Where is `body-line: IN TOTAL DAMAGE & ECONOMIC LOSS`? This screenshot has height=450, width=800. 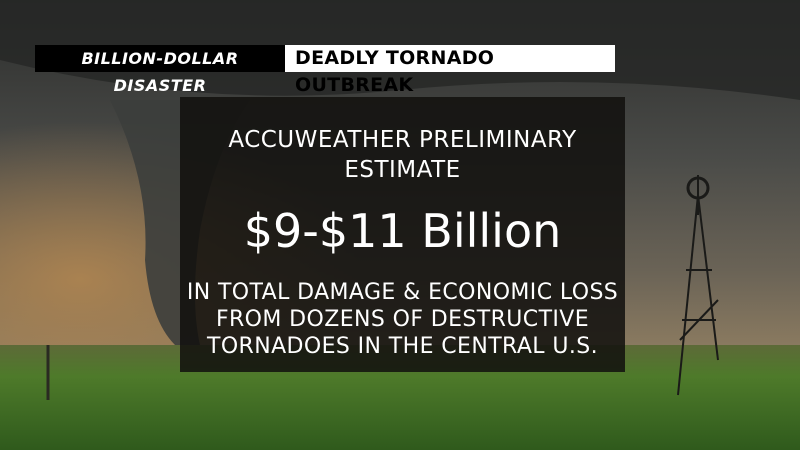
body-line: IN TOTAL DAMAGE & ECONOMIC LOSS is located at coordinates (402, 292).